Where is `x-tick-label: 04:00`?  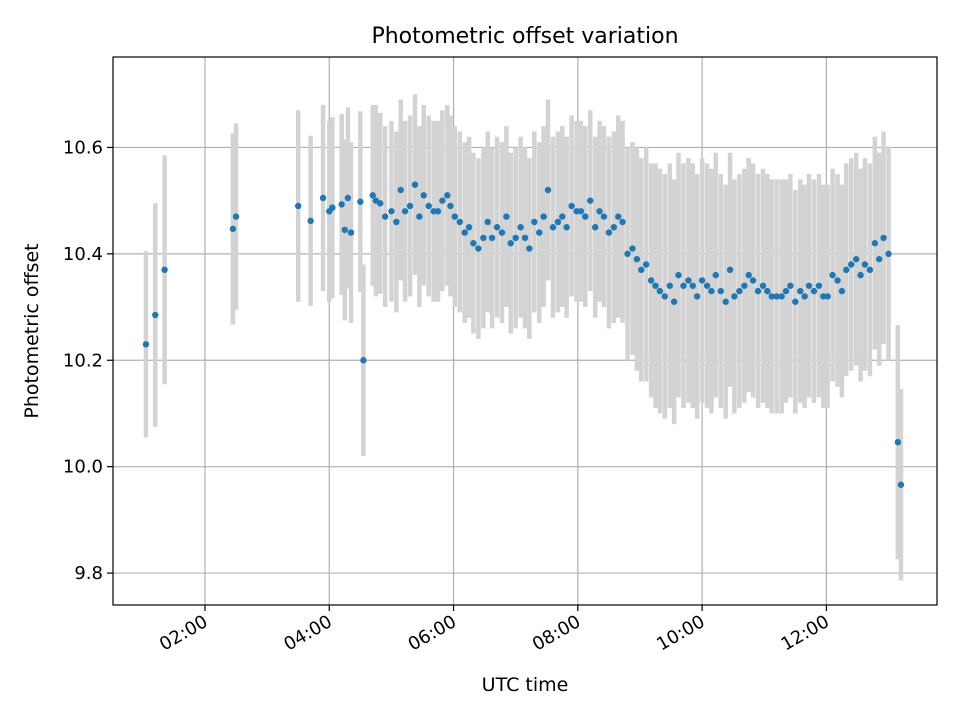 x-tick-label: 04:00 is located at coordinates (307, 633).